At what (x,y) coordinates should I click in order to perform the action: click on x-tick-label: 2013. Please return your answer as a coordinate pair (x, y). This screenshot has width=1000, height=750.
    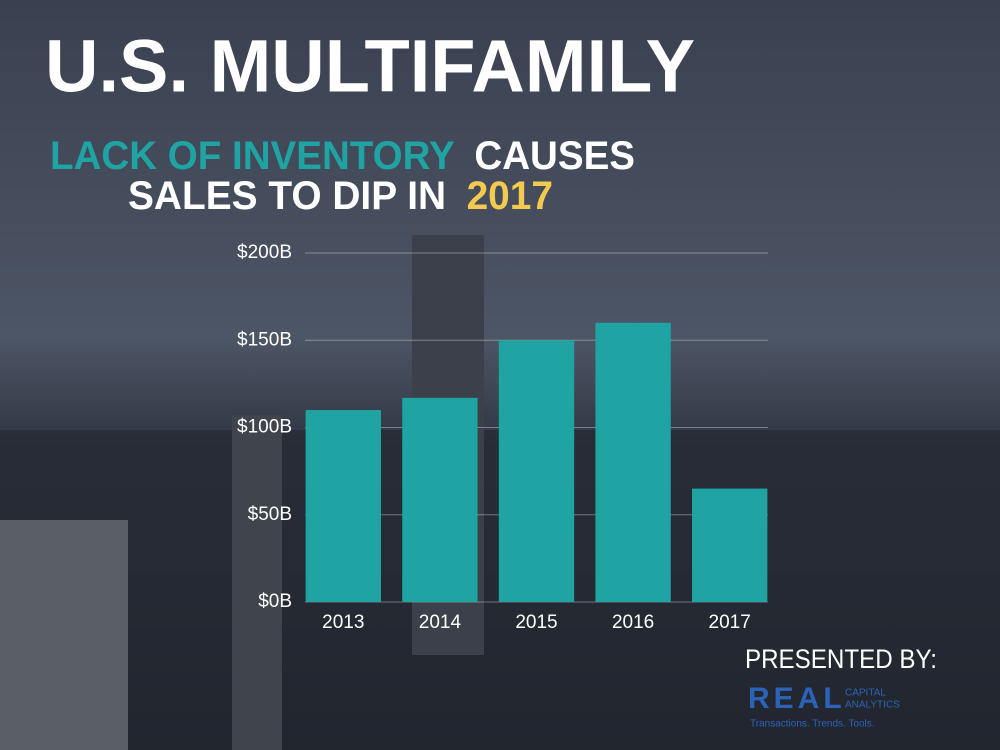
    Looking at the image, I should click on (343, 622).